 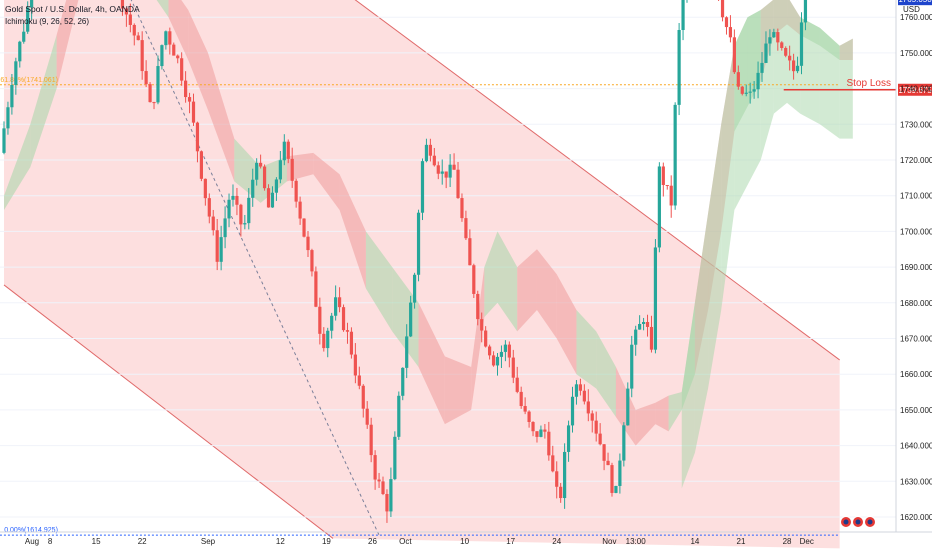 What do you see at coordinates (916, 303) in the screenshot?
I see `price-tick-label: 1680.000` at bounding box center [916, 303].